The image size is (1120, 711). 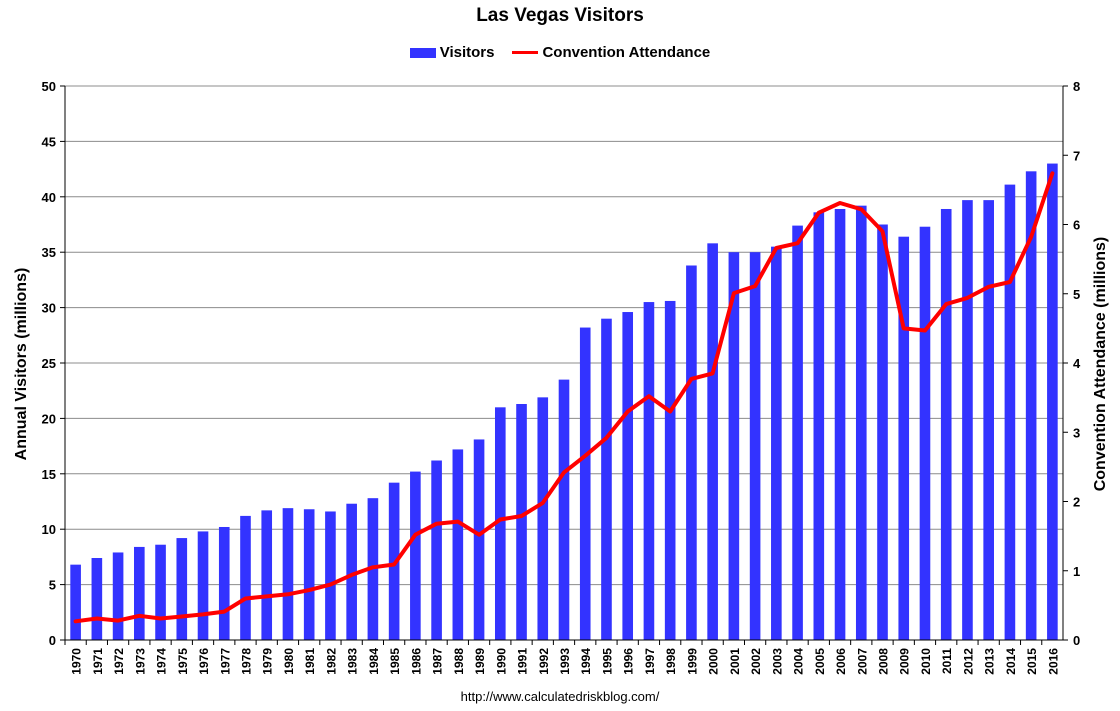 What do you see at coordinates (140, 661) in the screenshot?
I see `x-tick-label: 1973` at bounding box center [140, 661].